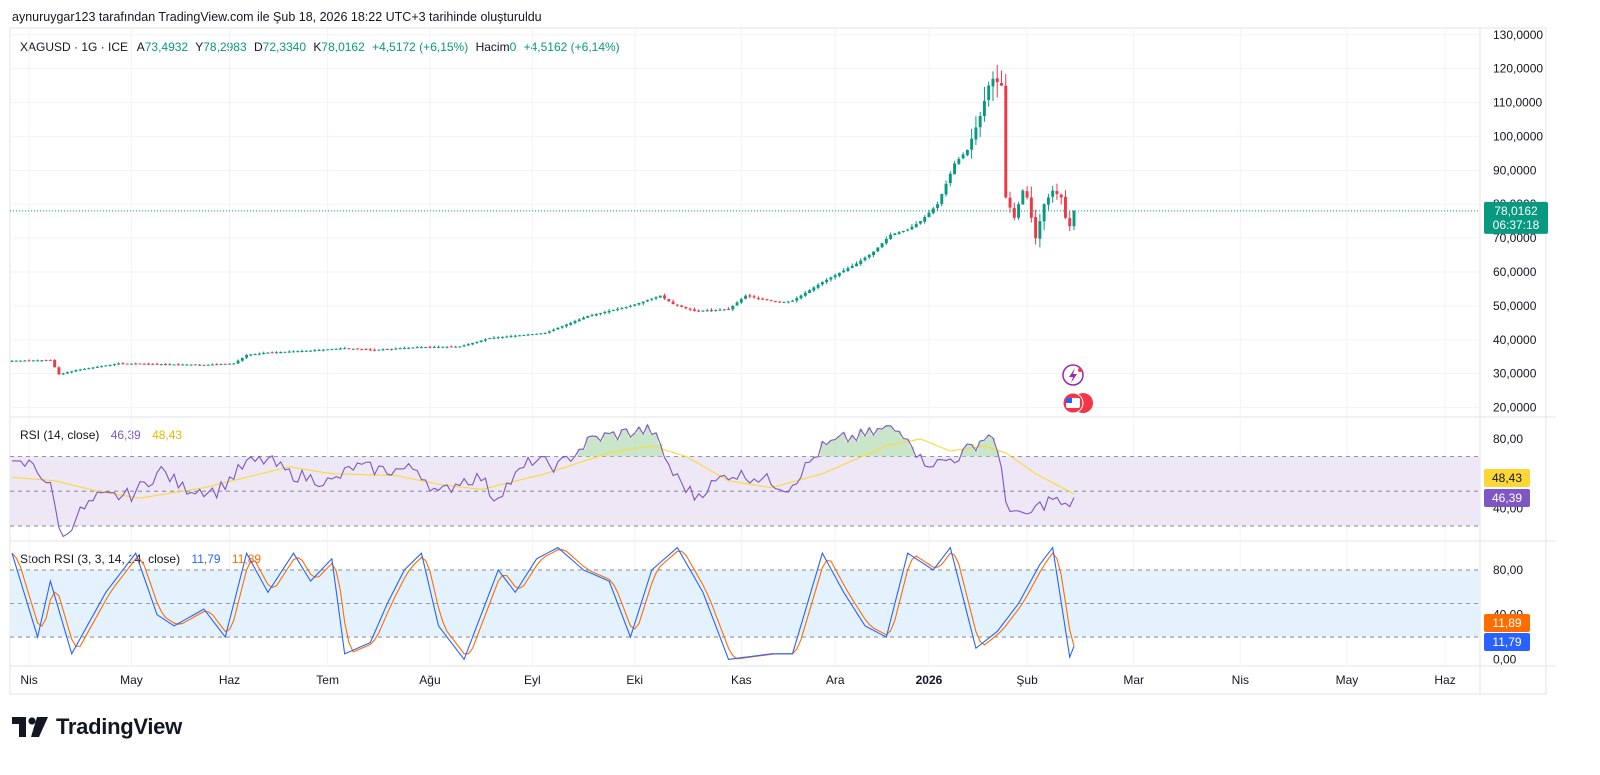  What do you see at coordinates (101, 435) in the screenshot?
I see `rsi-legend: RSI (14, close) 46,39 48,43` at bounding box center [101, 435].